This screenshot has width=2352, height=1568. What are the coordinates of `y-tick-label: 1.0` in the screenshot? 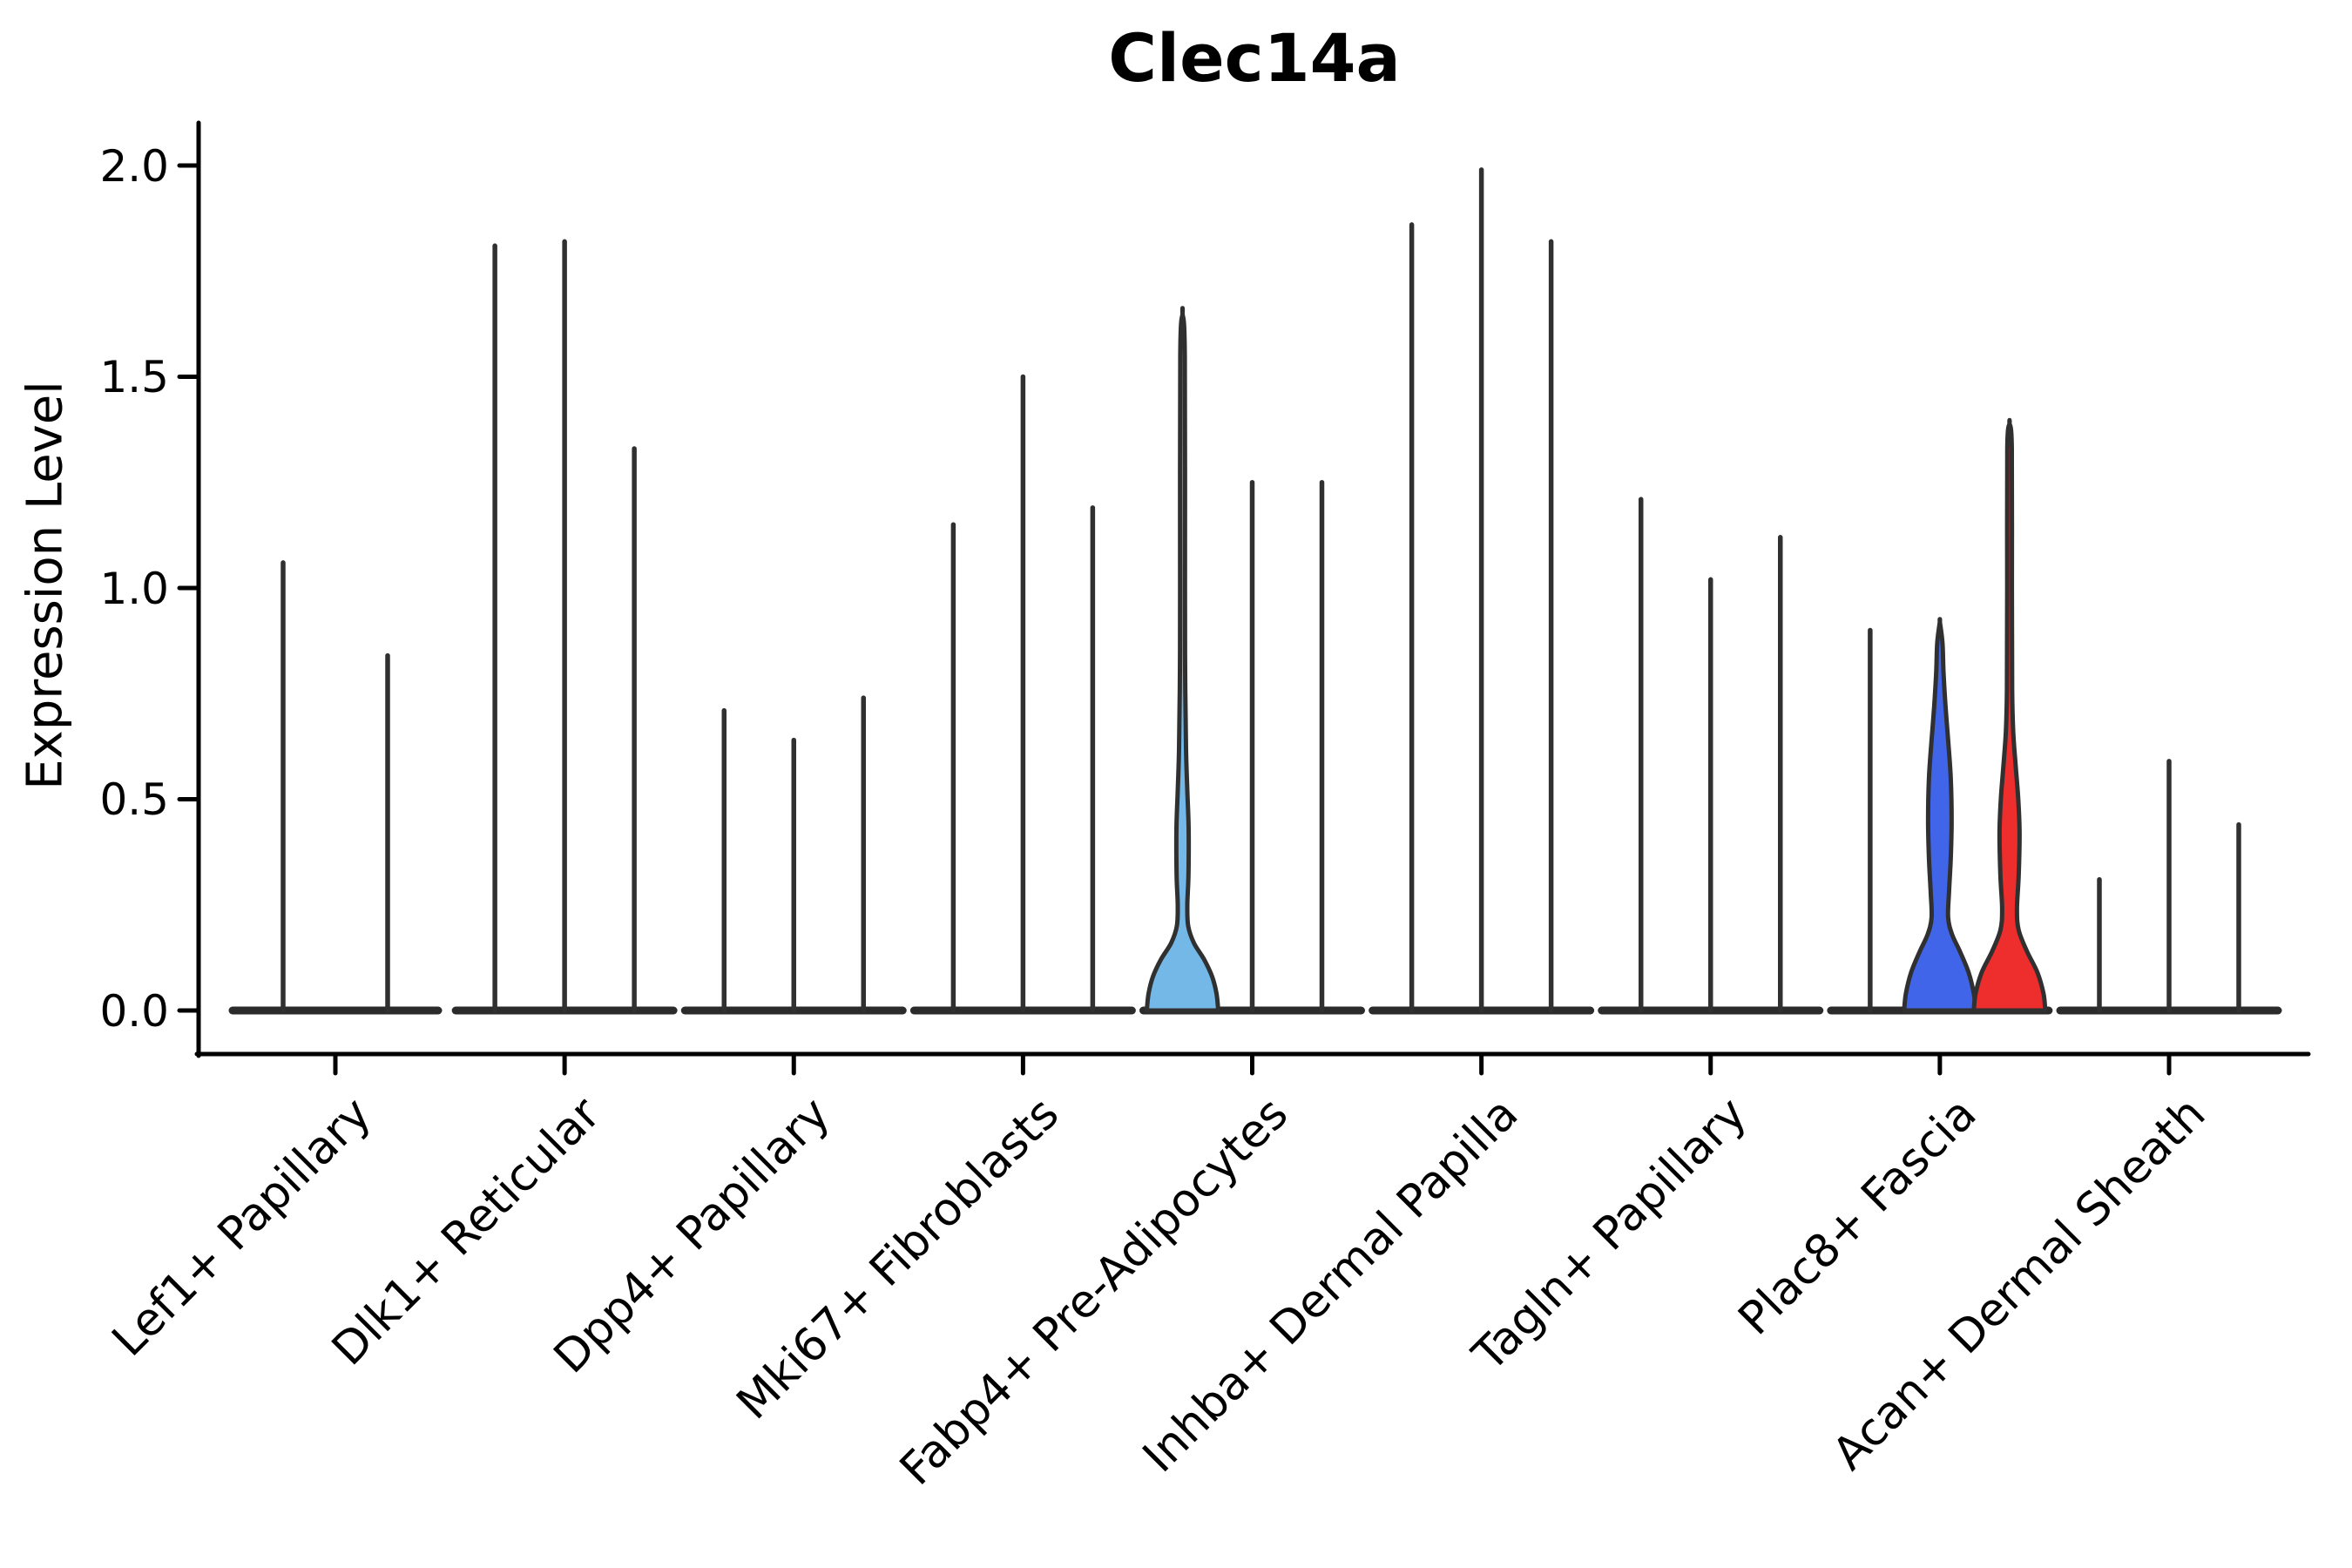 It's located at (134, 589).